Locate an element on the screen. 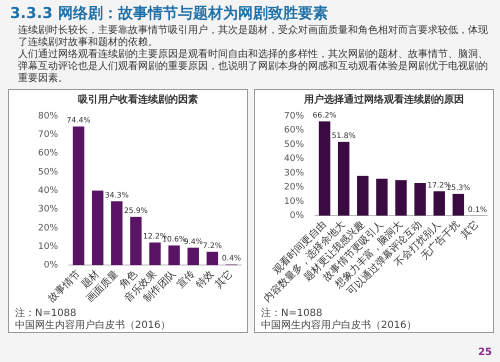 The height and width of the screenshot is (362, 500). text: 人们通过网络观看连续剧的主要原因是观看时间自由和选择的多样性，其次网剧的题材、故事情节、脑洞、弹幕互动评论也是人们观看网剧的重要原因，也说明了网剧本身的网感和互动观看体验是网剧优于电视剧的重要因素。 is located at coordinates (253, 67).